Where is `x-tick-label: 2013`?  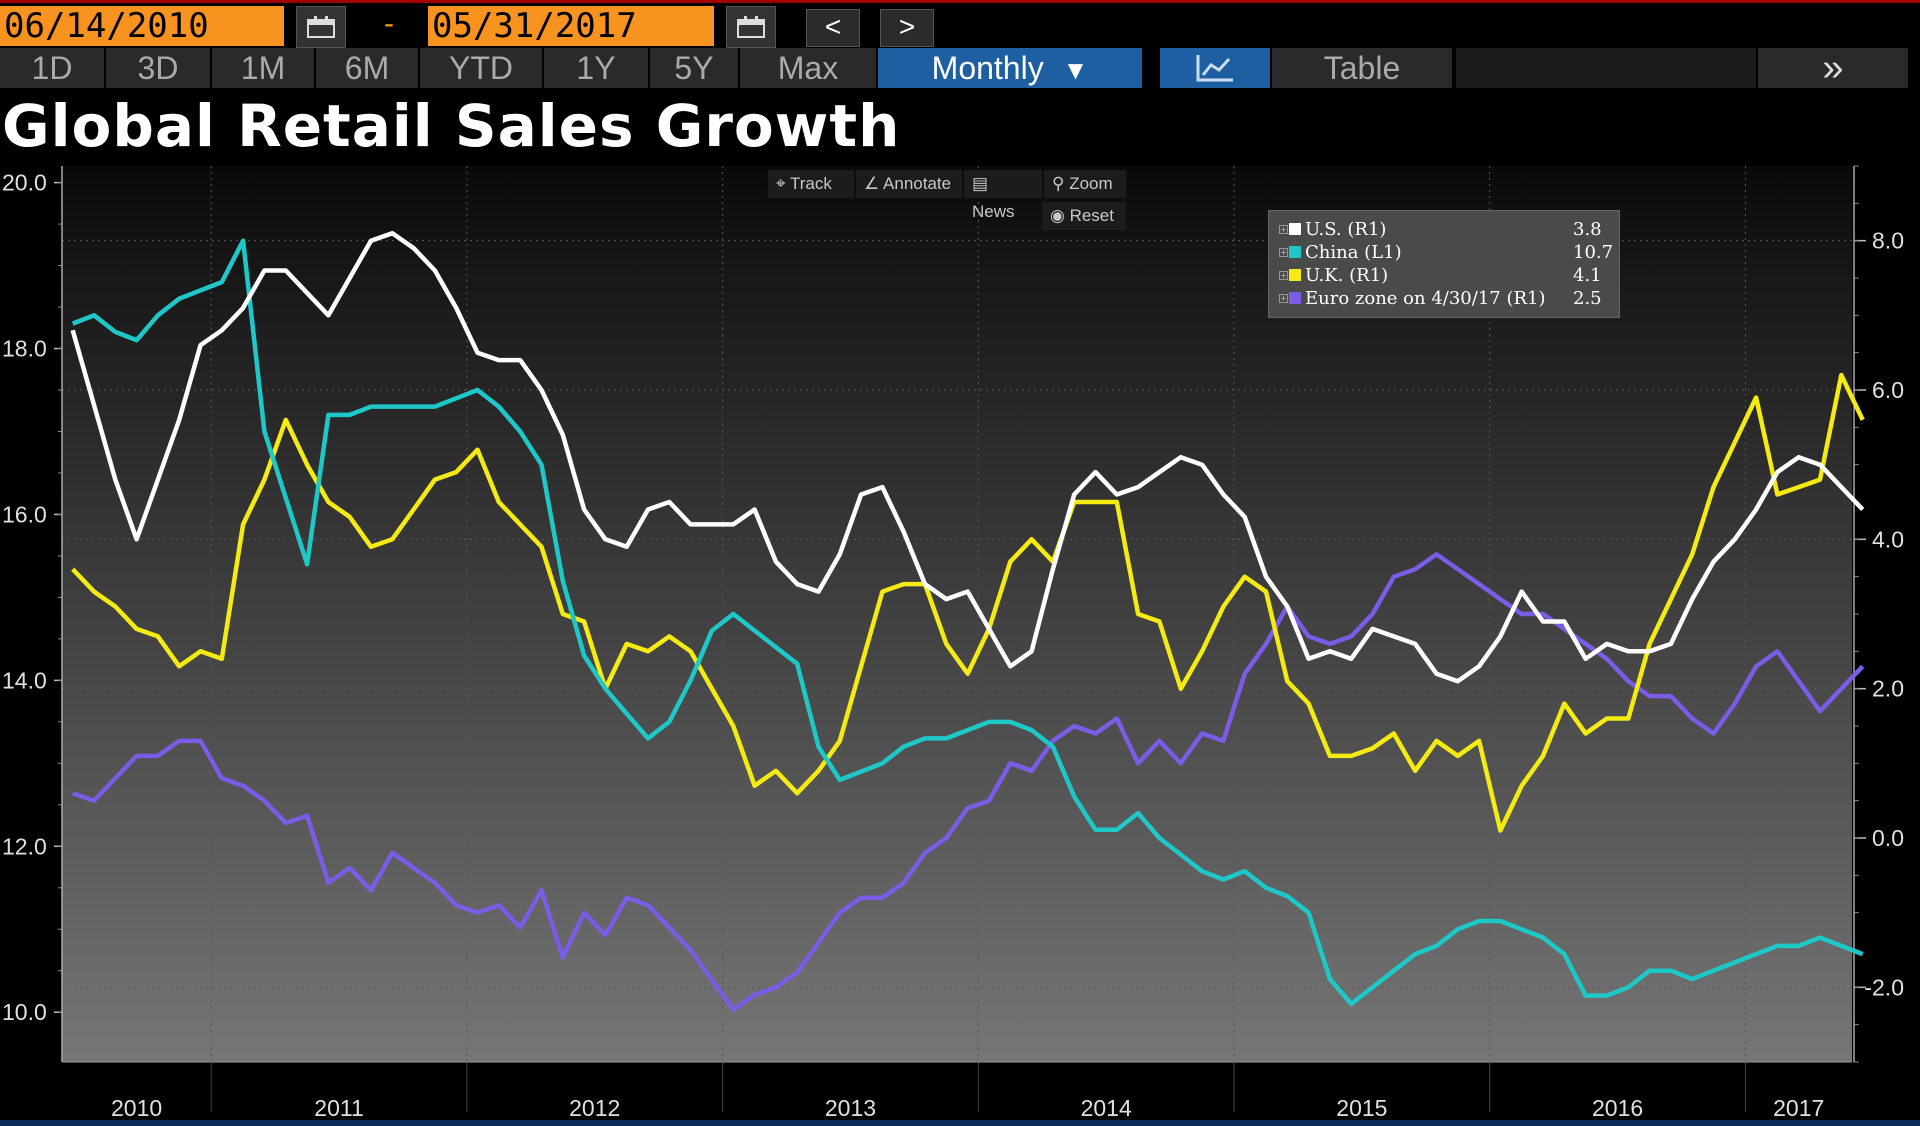
x-tick-label: 2013 is located at coordinates (850, 1108).